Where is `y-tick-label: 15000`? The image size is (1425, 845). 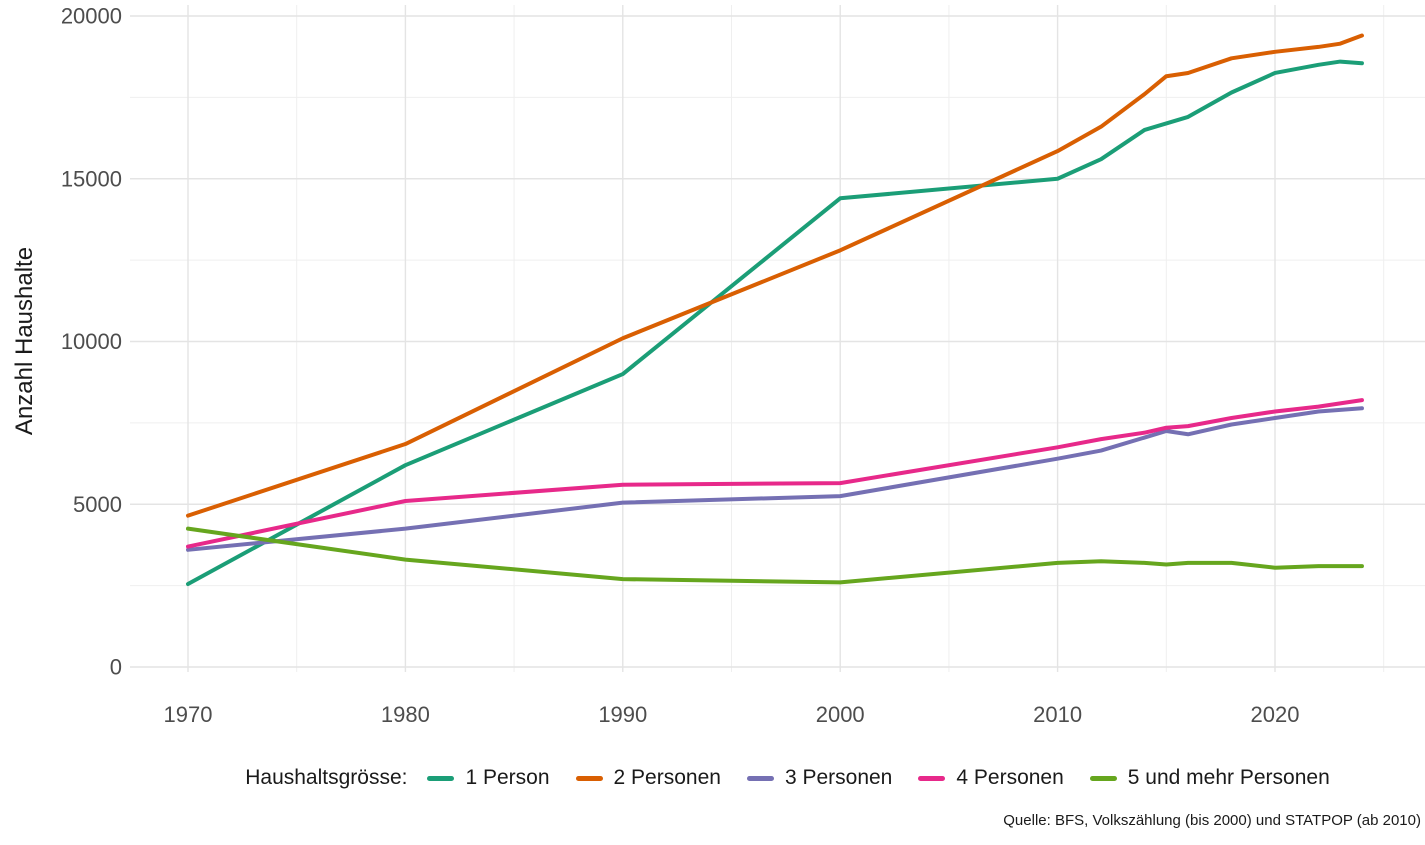 y-tick-label: 15000 is located at coordinates (91, 178).